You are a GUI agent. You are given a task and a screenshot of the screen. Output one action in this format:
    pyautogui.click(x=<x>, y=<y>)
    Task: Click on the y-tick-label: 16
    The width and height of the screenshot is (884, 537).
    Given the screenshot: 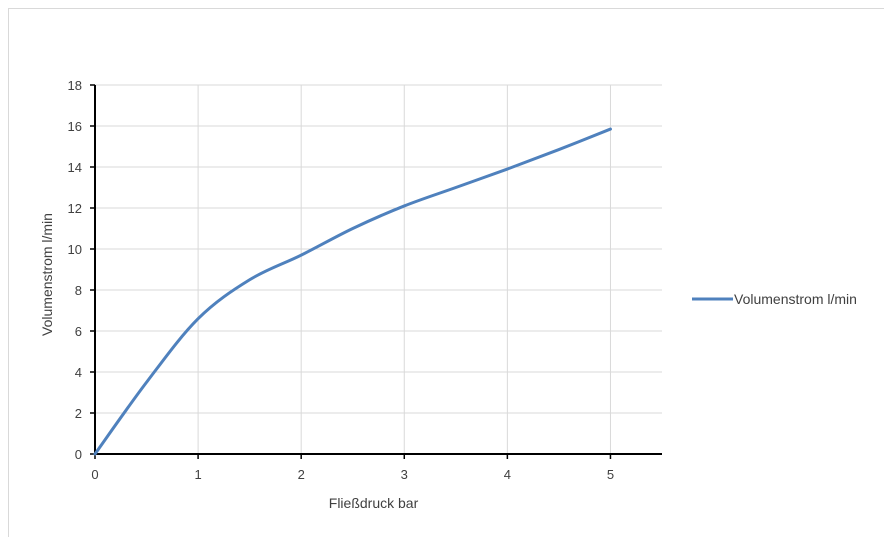 What is the action you would take?
    pyautogui.click(x=75, y=126)
    